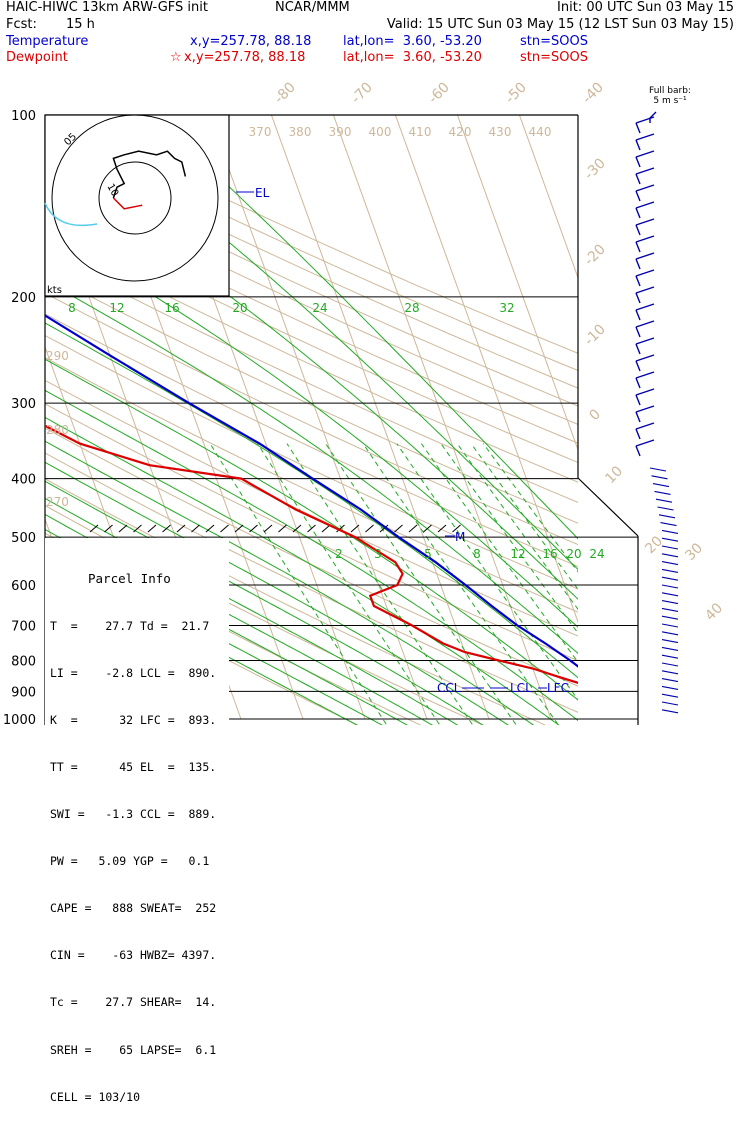 The image size is (740, 1121). I want to click on mixing-ratio-label: 3, so click(378, 554).